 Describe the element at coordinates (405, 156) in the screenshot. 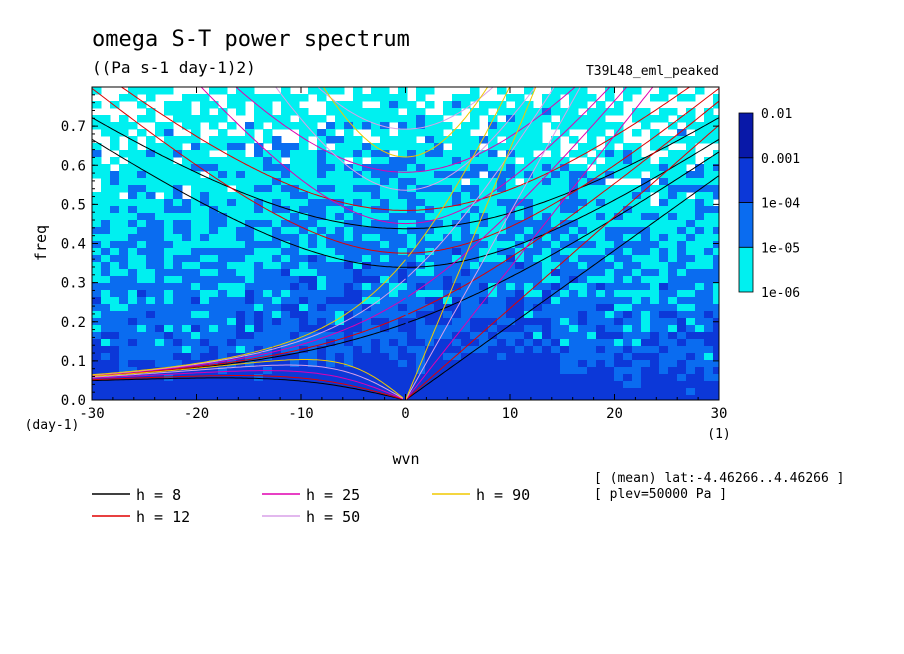

I see `ig1-curve` at that location.